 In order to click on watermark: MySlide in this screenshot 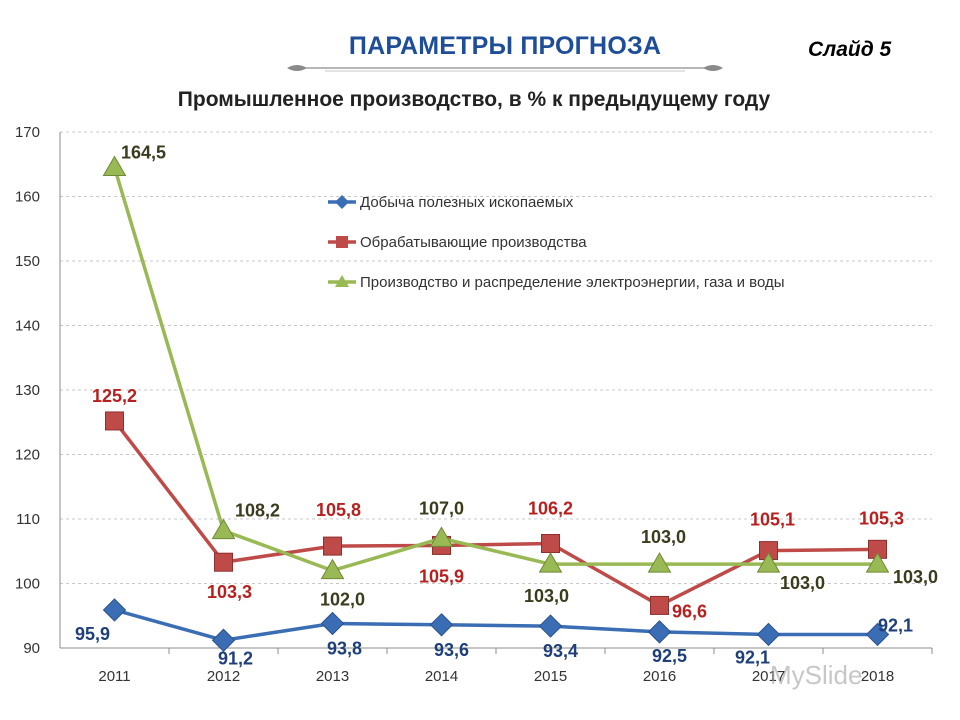, I will do `click(816, 675)`.